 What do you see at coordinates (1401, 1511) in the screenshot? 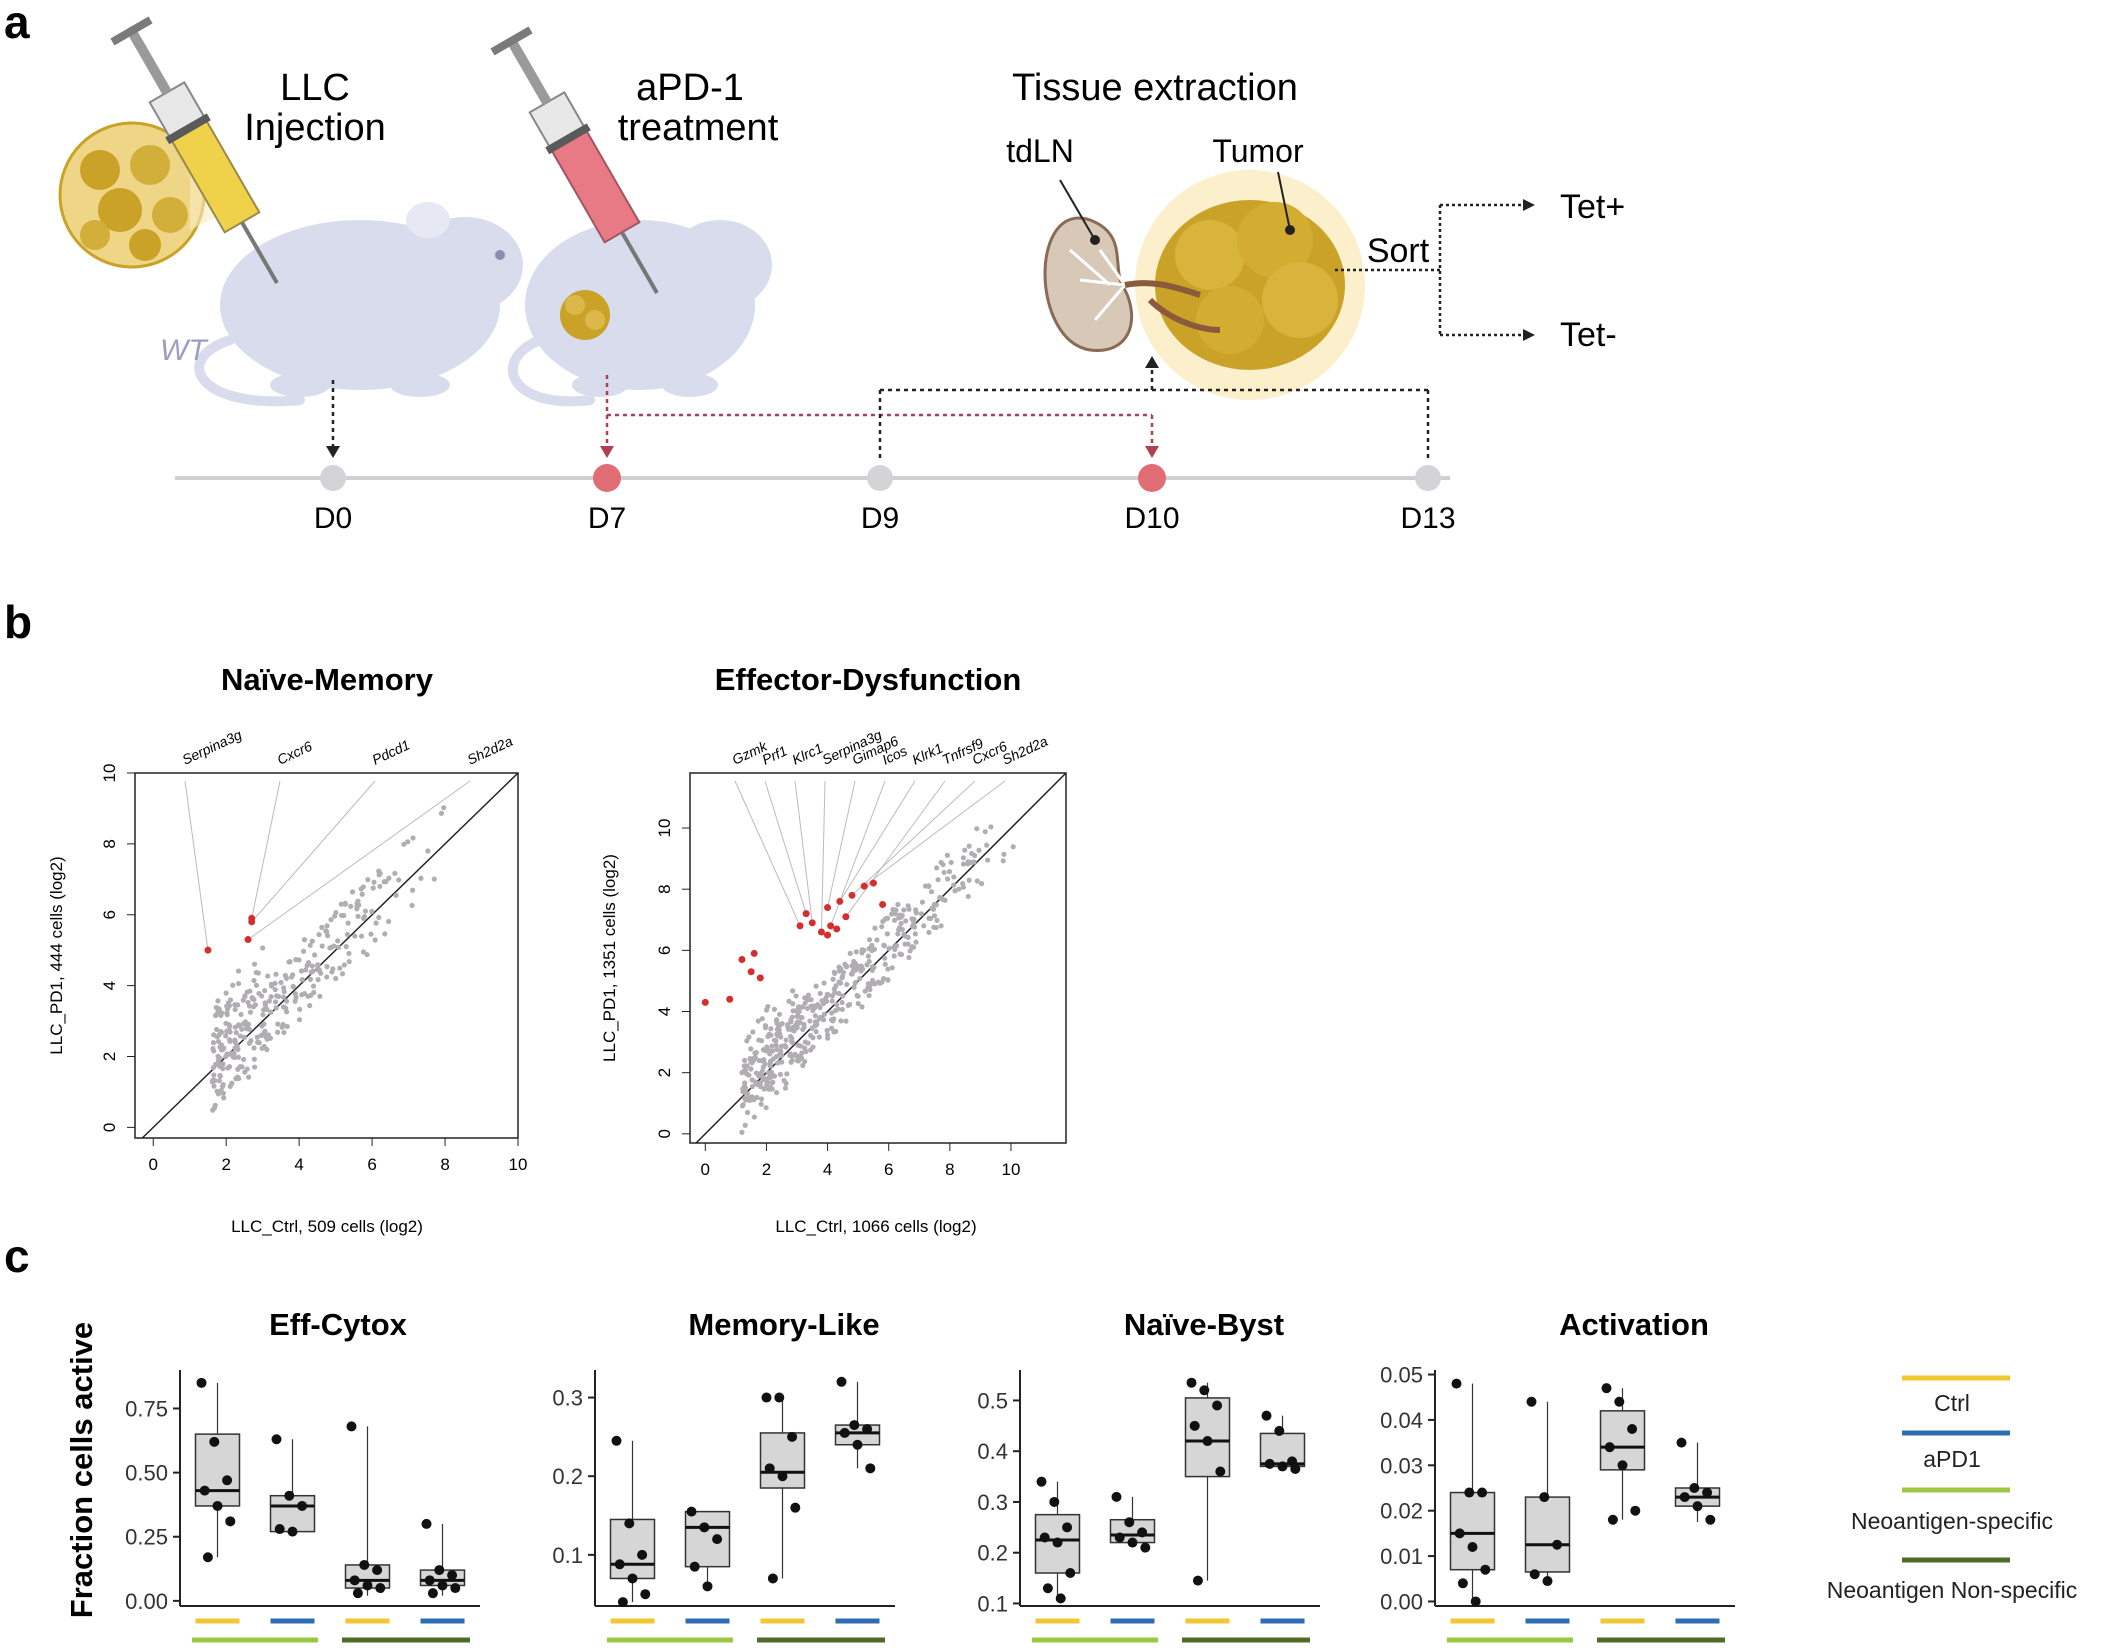
I see `boxplot-y-tick-label: 0.02` at bounding box center [1401, 1511].